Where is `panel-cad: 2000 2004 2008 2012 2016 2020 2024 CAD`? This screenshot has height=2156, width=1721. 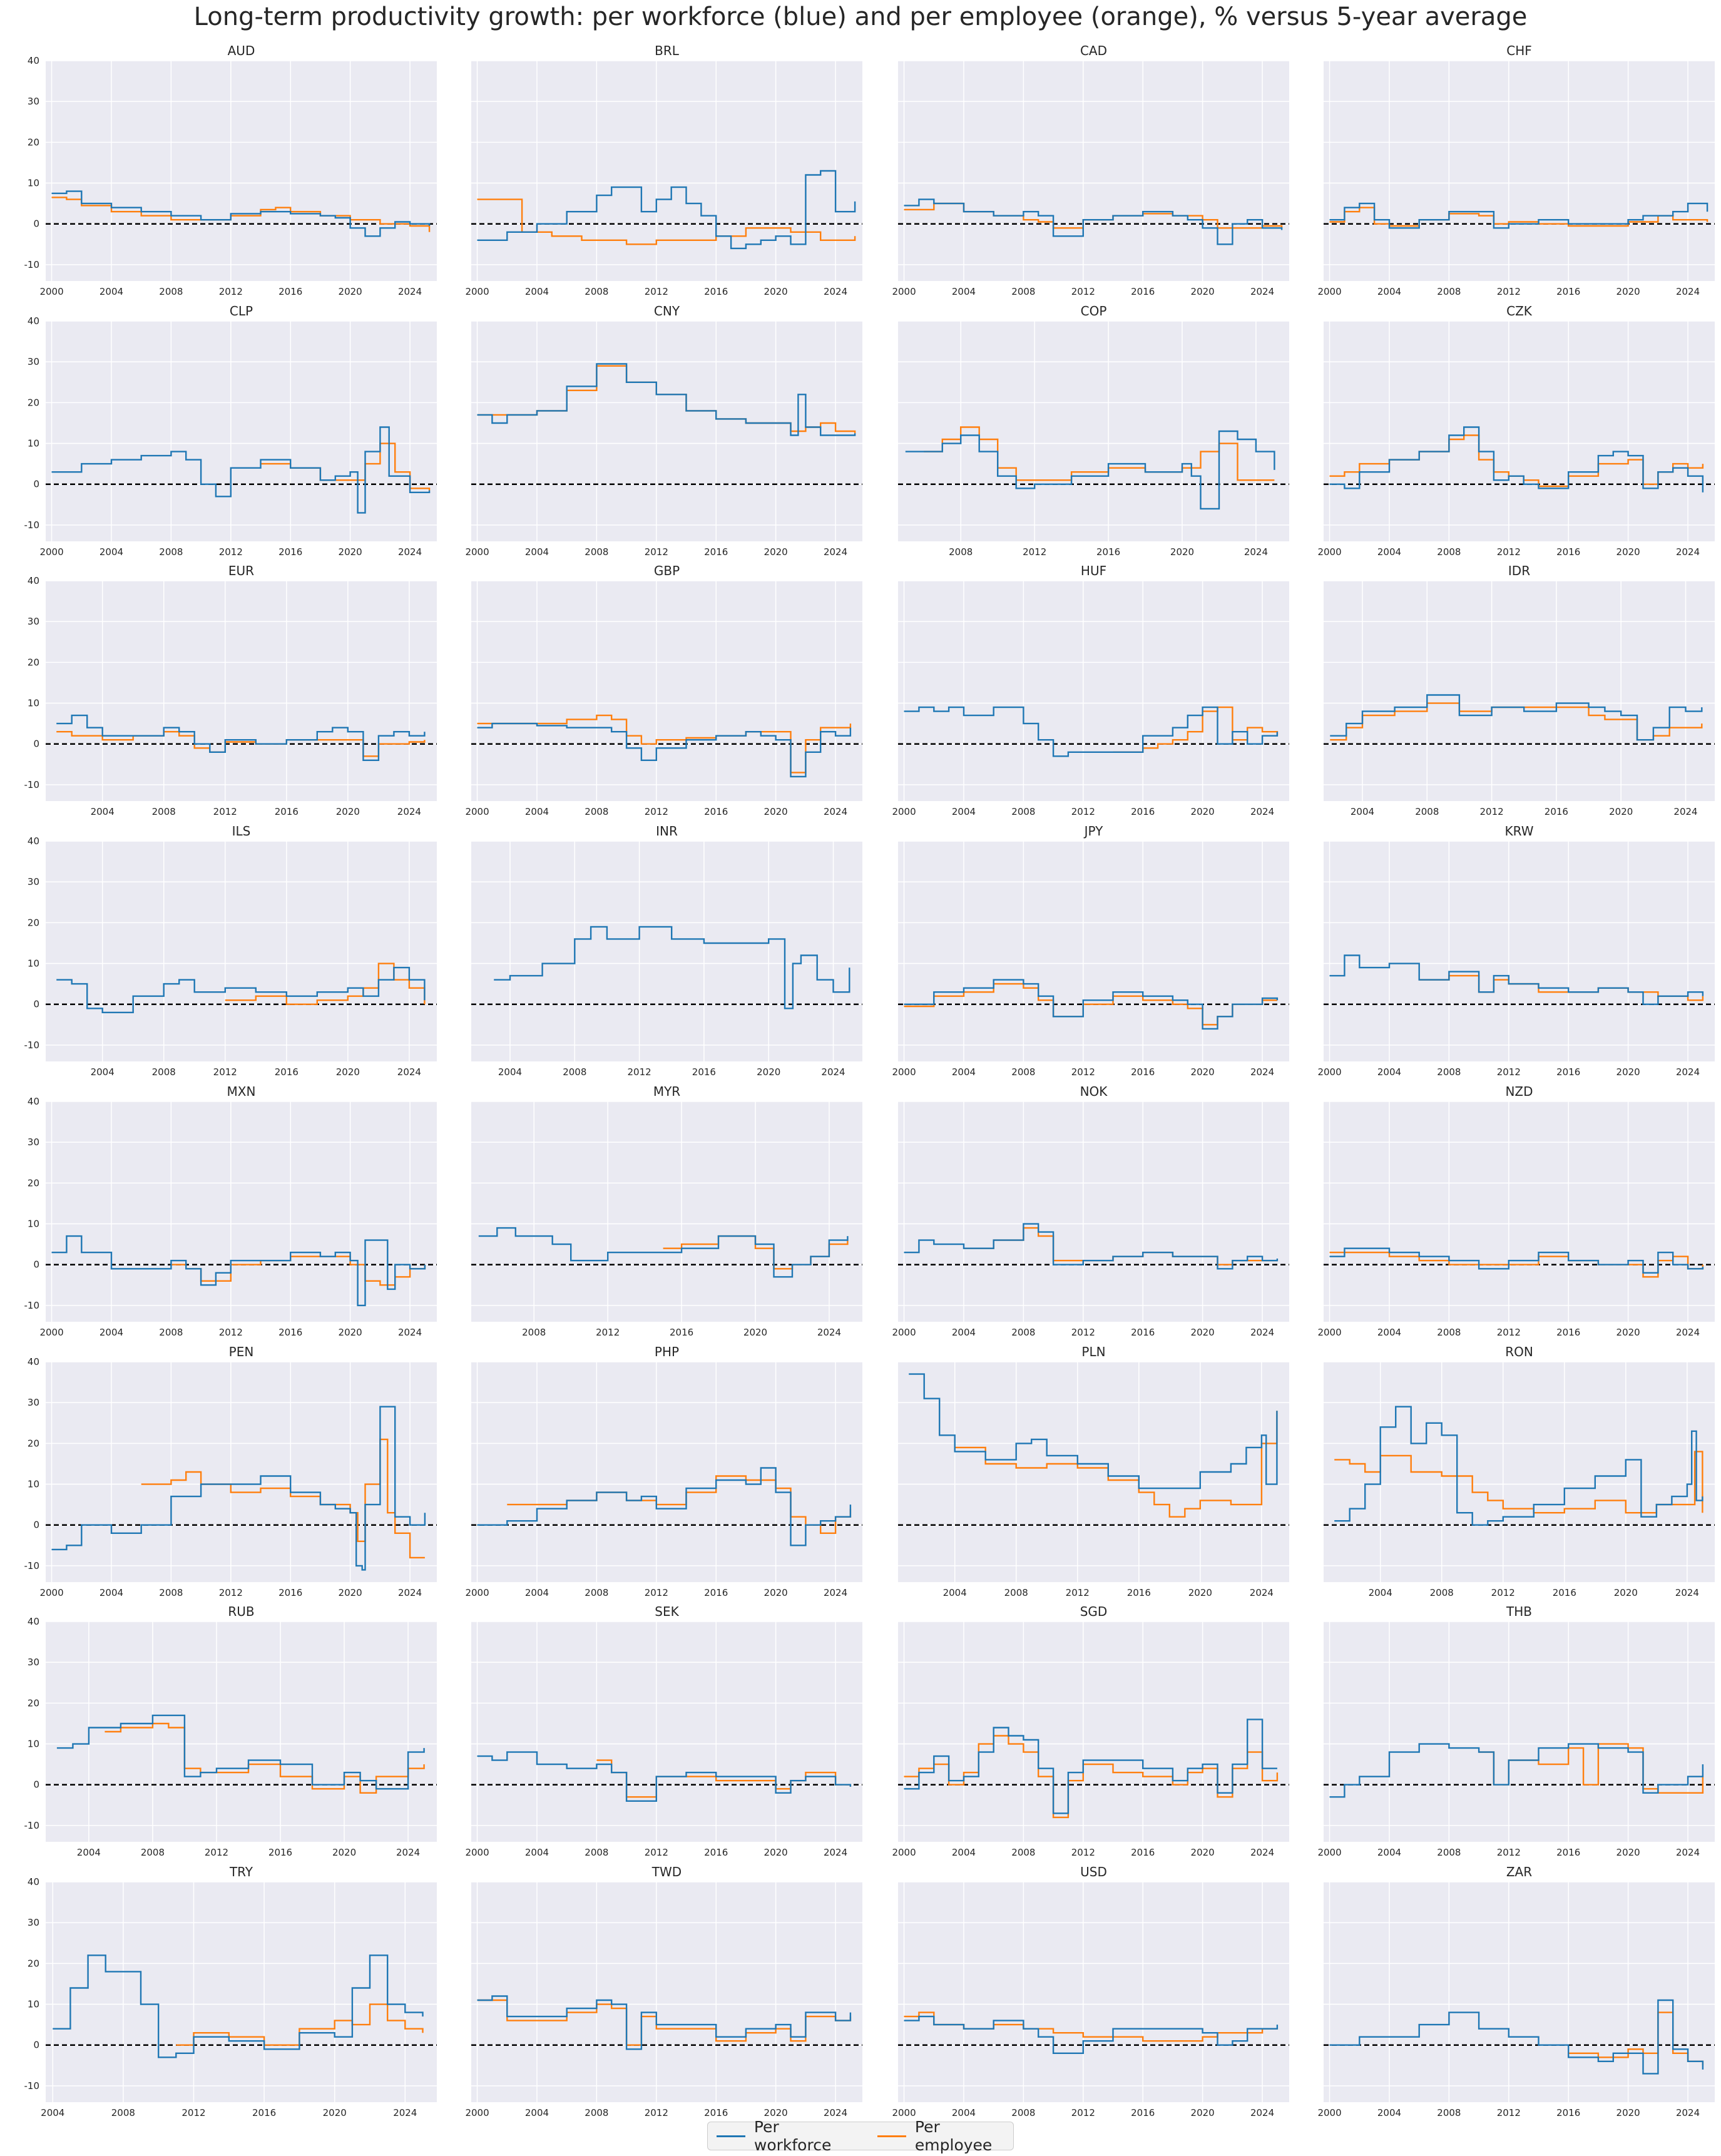 panel-cad: 2000 2004 2008 2012 2016 2020 2024 CAD is located at coordinates (1090, 170).